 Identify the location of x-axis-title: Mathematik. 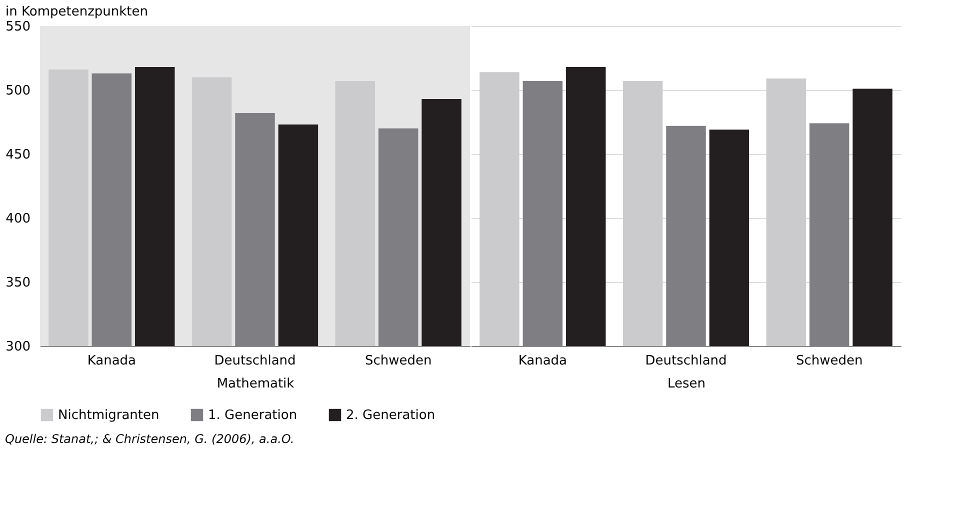
(255, 384).